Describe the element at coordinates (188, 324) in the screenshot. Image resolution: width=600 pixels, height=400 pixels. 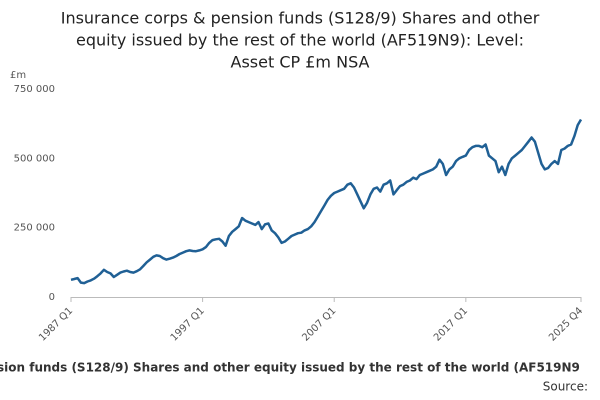
I see `x-tick-label: 1997 Q1` at that location.